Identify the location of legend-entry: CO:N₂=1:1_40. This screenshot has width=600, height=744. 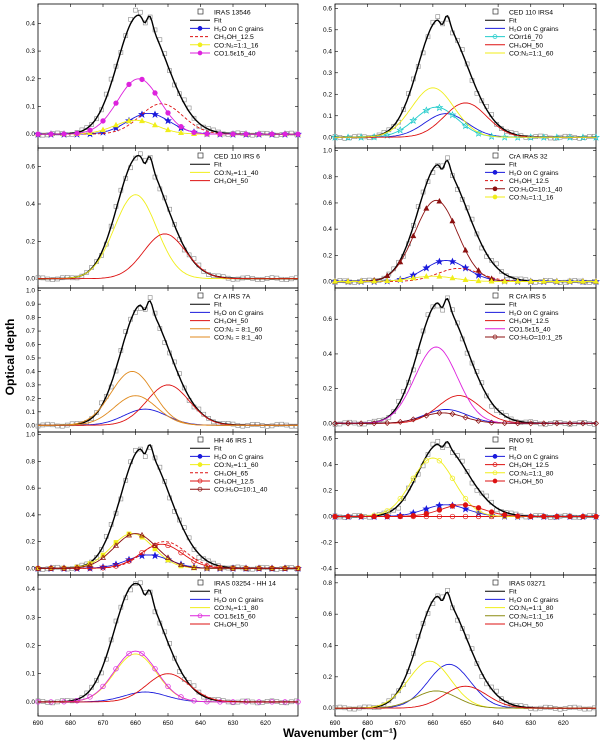
(224, 173).